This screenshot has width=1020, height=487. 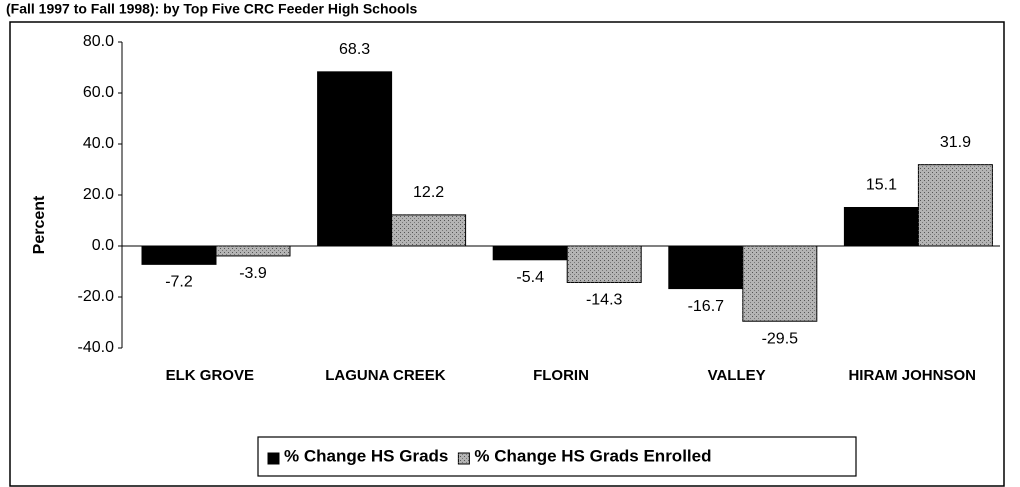 I want to click on legend-box, so click(x=557, y=456).